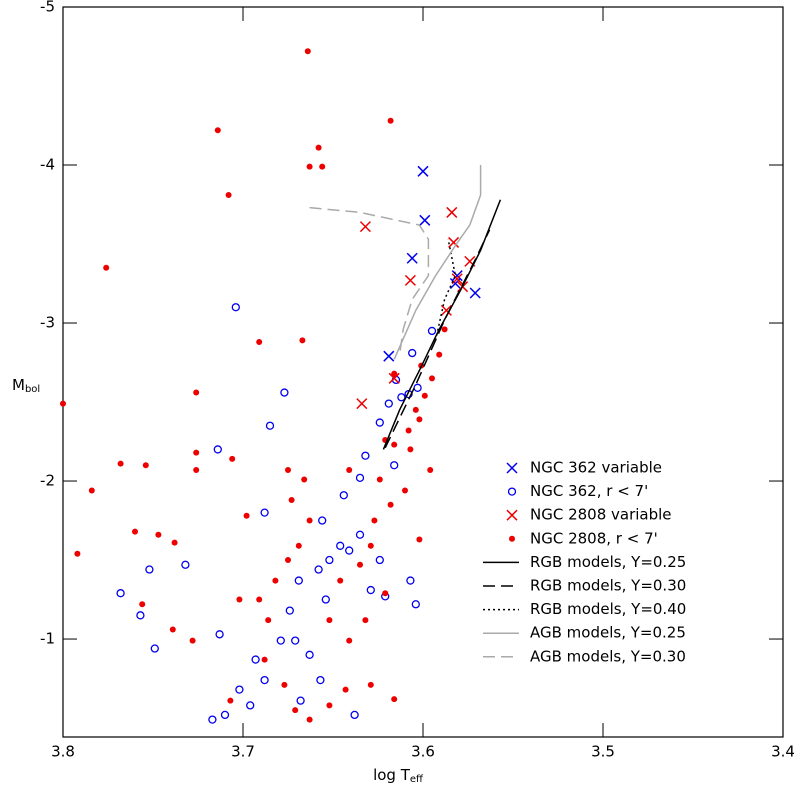  What do you see at coordinates (608, 562) in the screenshot?
I see `legend-label: RGB models, Y=0.25` at bounding box center [608, 562].